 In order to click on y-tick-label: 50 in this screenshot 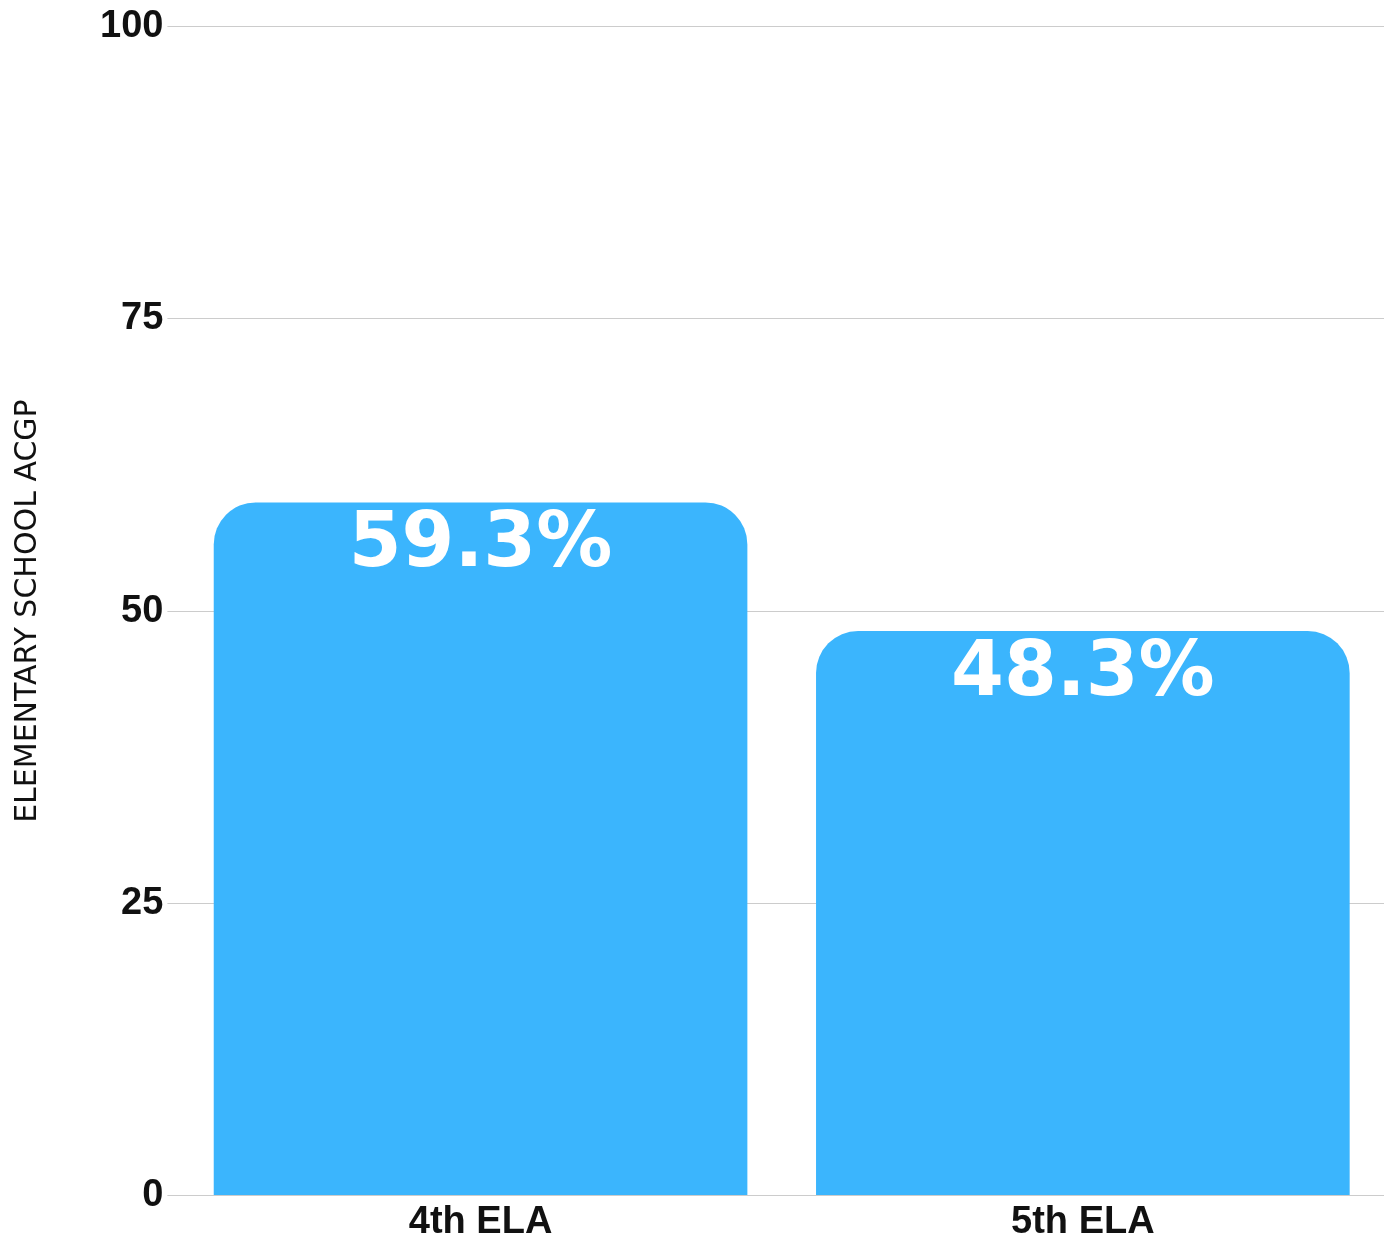, I will do `click(142, 608)`.